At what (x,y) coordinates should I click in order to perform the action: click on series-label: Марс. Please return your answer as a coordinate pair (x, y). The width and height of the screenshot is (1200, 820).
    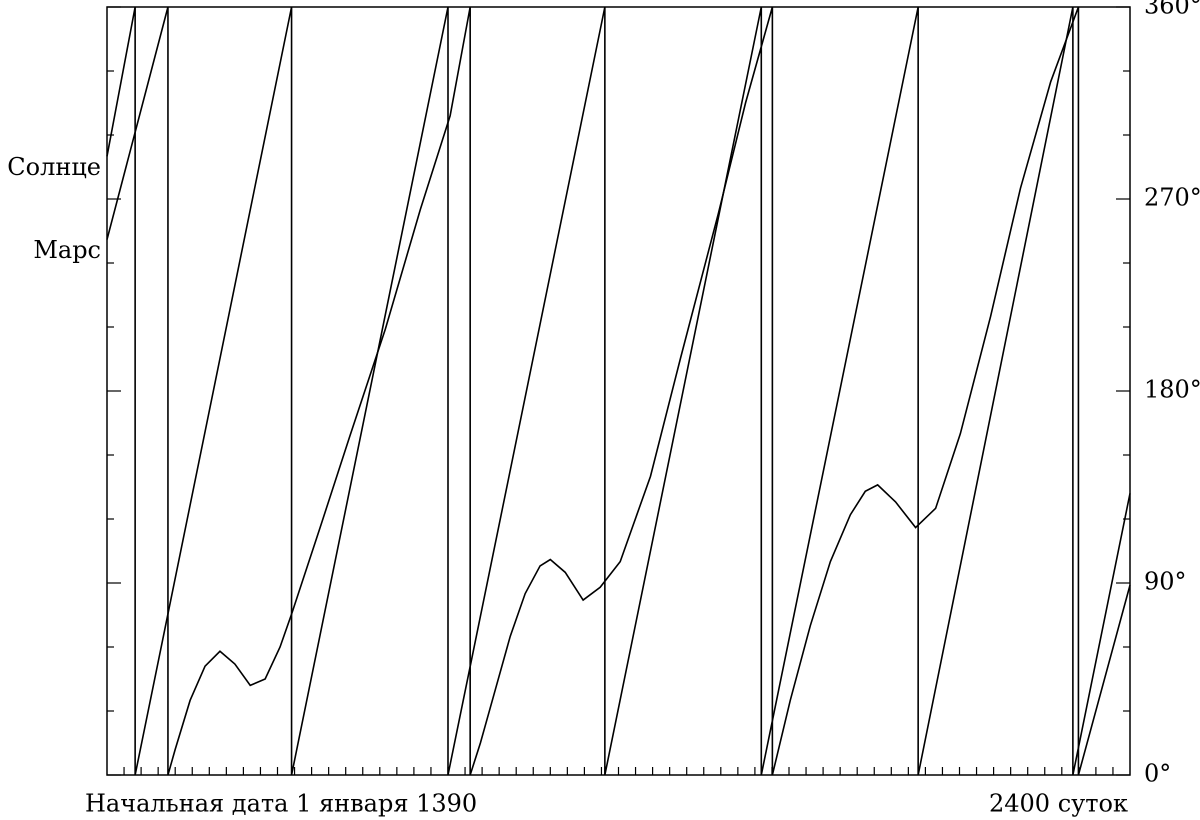
    Looking at the image, I should click on (67, 250).